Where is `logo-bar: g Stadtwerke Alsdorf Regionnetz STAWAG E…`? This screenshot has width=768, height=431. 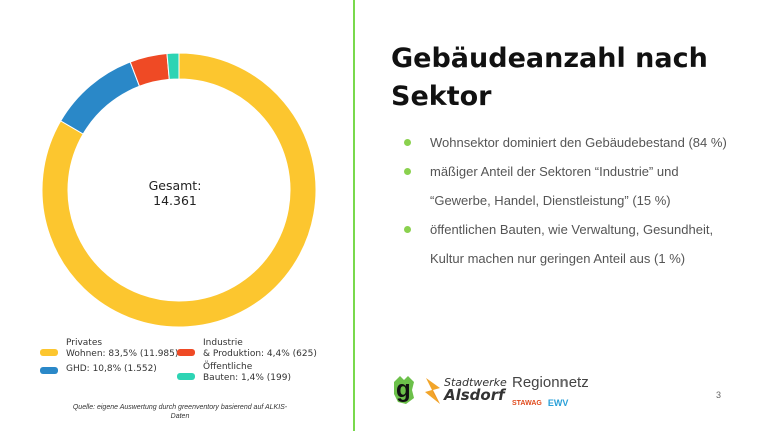 logo-bar: g Stadtwerke Alsdorf Regionnetz STAWAG E… is located at coordinates (492, 394).